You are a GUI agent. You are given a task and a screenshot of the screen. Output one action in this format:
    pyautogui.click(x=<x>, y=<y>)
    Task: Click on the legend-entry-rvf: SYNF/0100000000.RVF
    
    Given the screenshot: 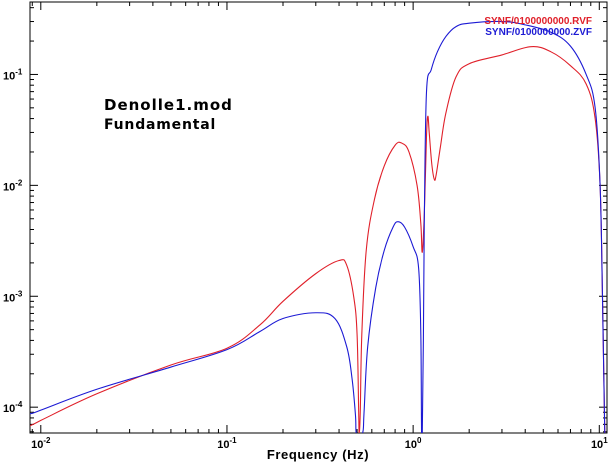 What is the action you would take?
    pyautogui.click(x=538, y=21)
    